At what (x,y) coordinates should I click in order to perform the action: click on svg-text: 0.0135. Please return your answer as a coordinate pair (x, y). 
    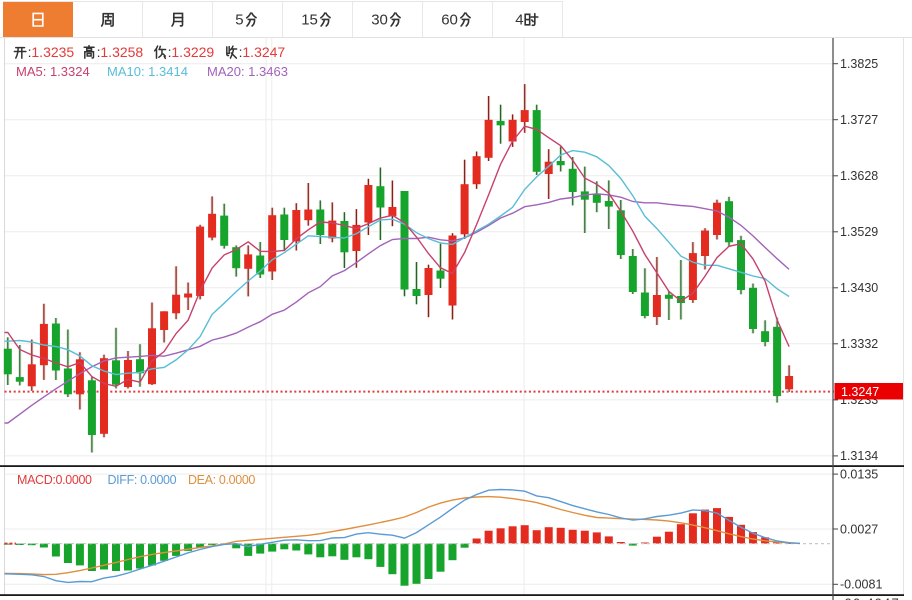
    Looking at the image, I should click on (859, 474).